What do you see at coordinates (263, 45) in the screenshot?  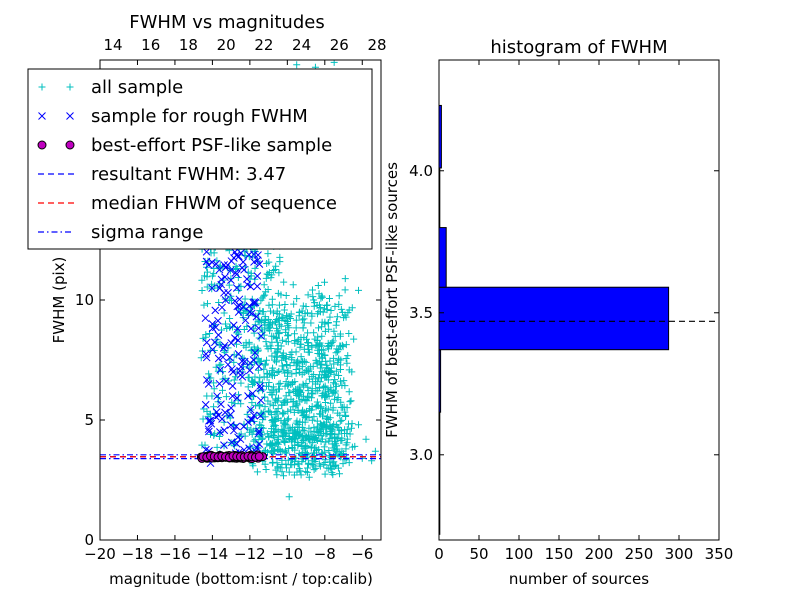 I see `scatter-top-tick-label: 22` at bounding box center [263, 45].